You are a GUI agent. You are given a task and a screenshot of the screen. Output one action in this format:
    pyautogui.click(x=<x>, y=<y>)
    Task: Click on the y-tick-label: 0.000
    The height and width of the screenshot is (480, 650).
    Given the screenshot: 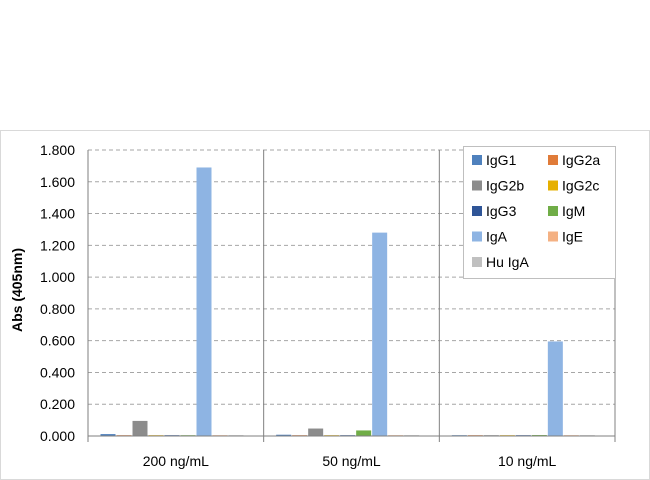 What is the action you would take?
    pyautogui.click(x=57, y=436)
    